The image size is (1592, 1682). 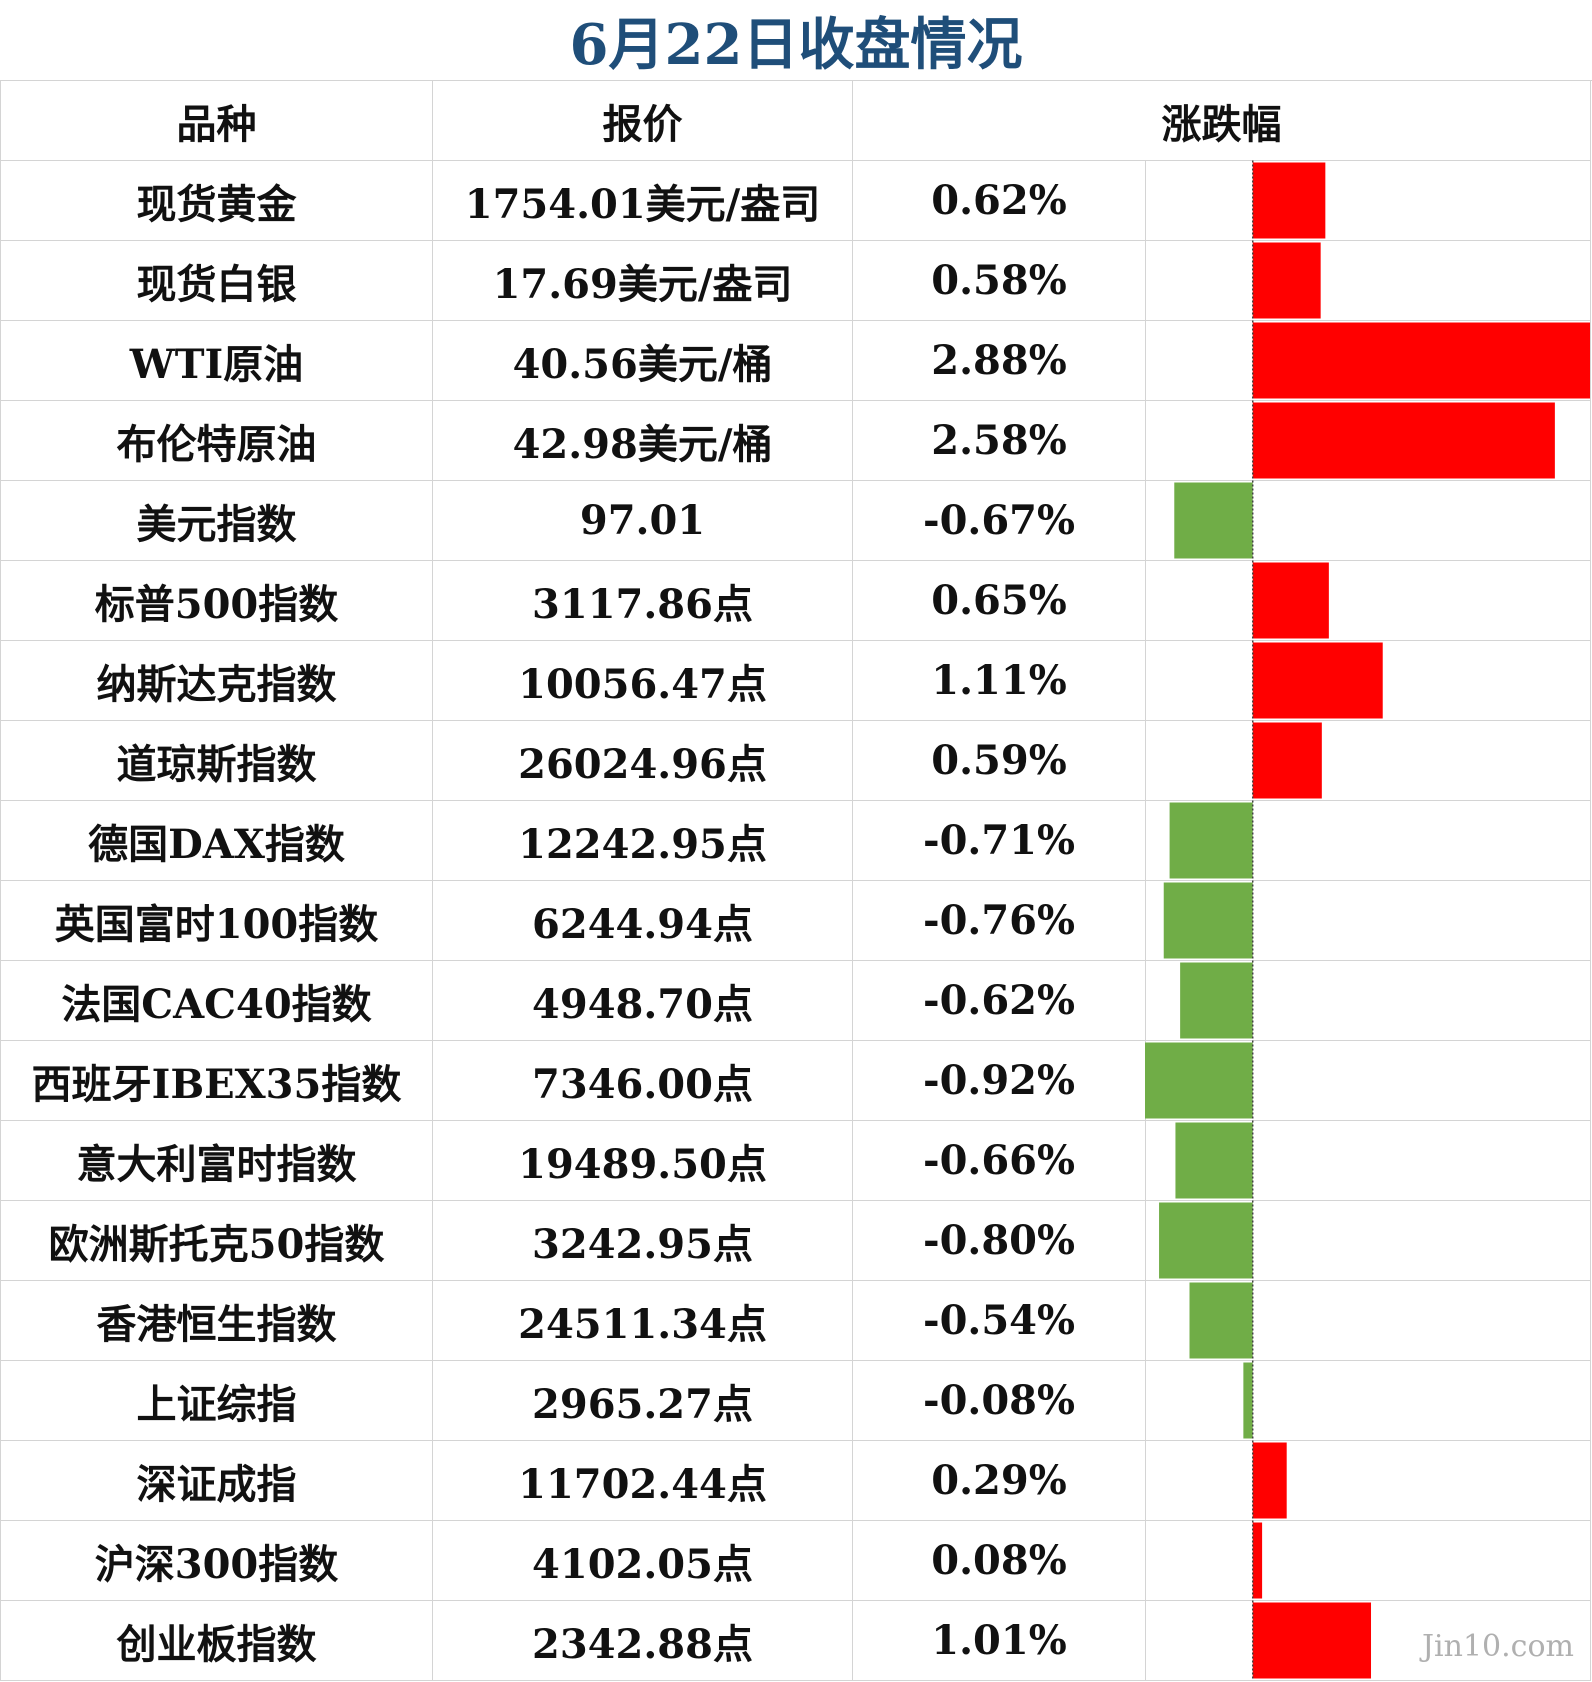 I want to click on instrument-price: 97.01, so click(x=642, y=520).